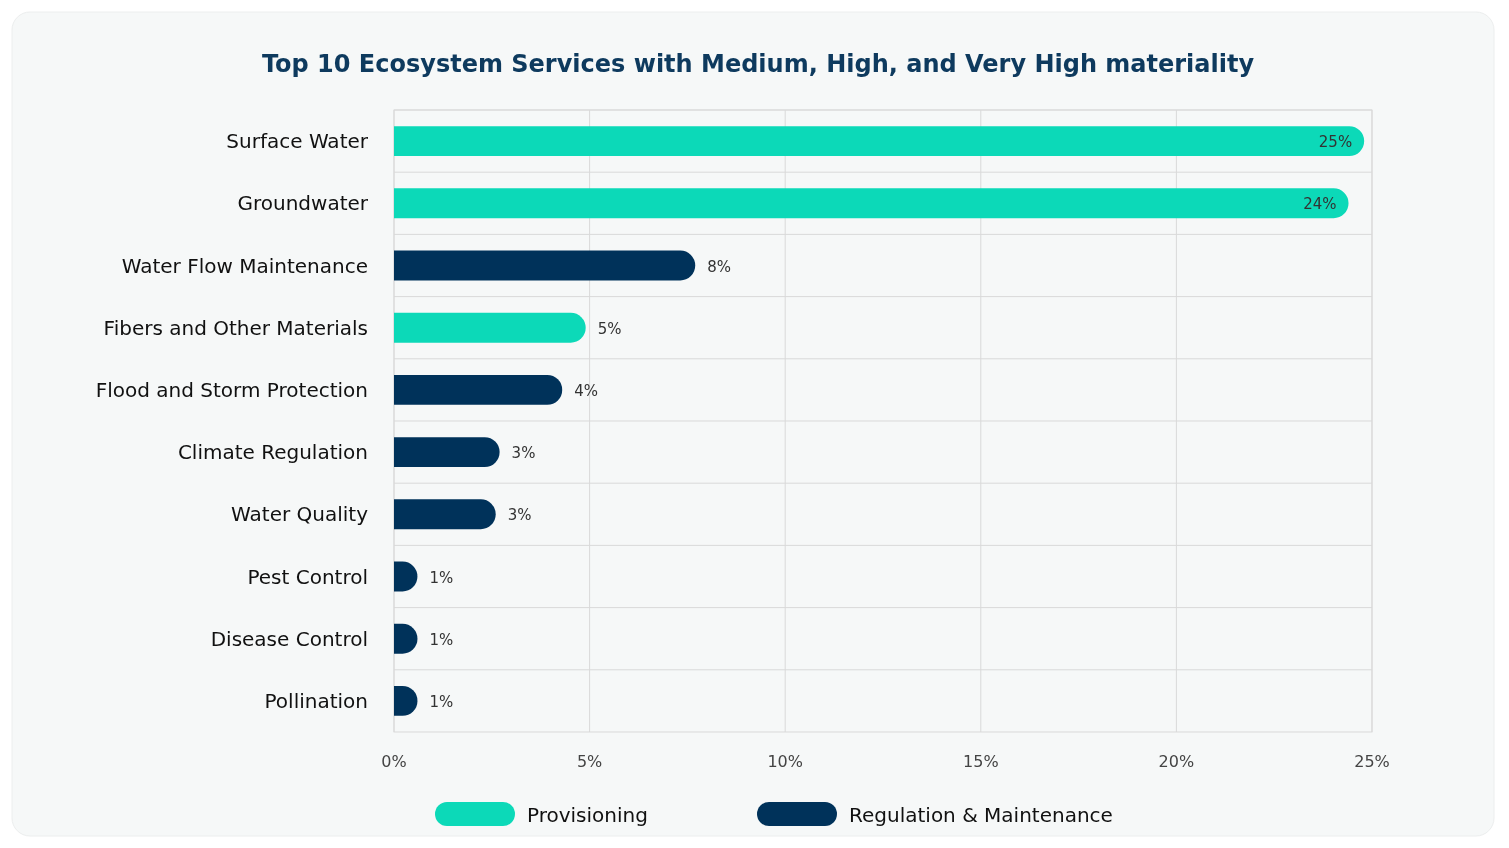 The width and height of the screenshot is (1509, 848). What do you see at coordinates (272, 452) in the screenshot?
I see `y-tick-label: Climate Regulation` at bounding box center [272, 452].